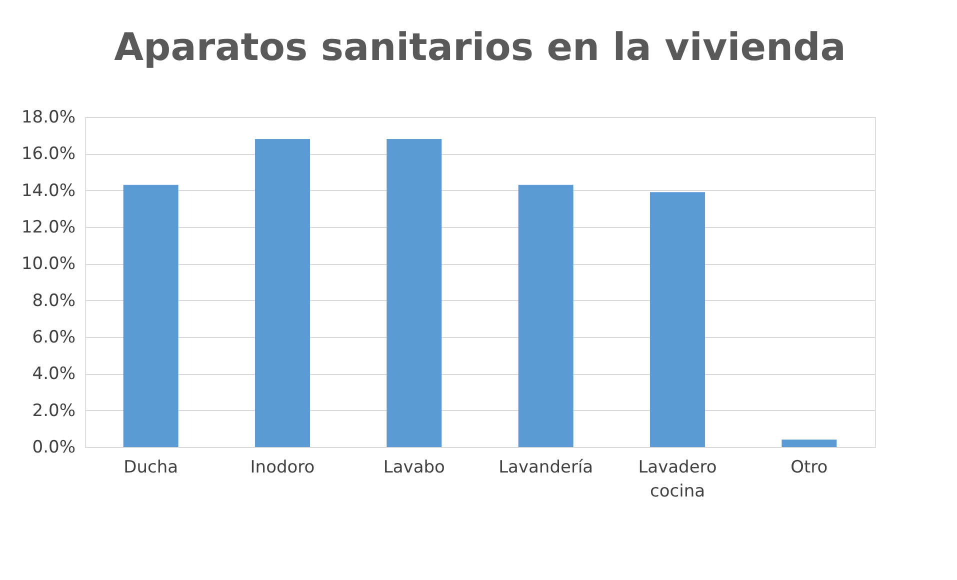 The image size is (957, 580). I want to click on y-tick-label: 8.0%, so click(54, 300).